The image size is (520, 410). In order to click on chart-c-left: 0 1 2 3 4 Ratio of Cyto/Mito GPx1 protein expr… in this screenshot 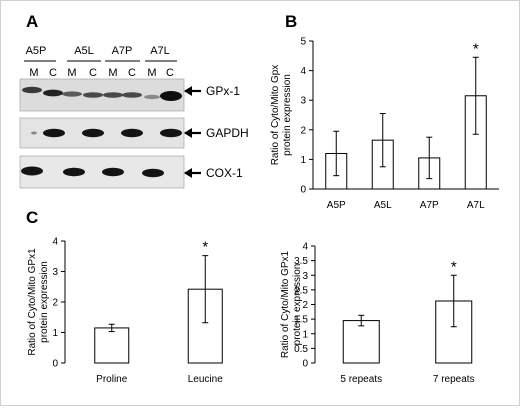, I will do `click(125, 311)`.